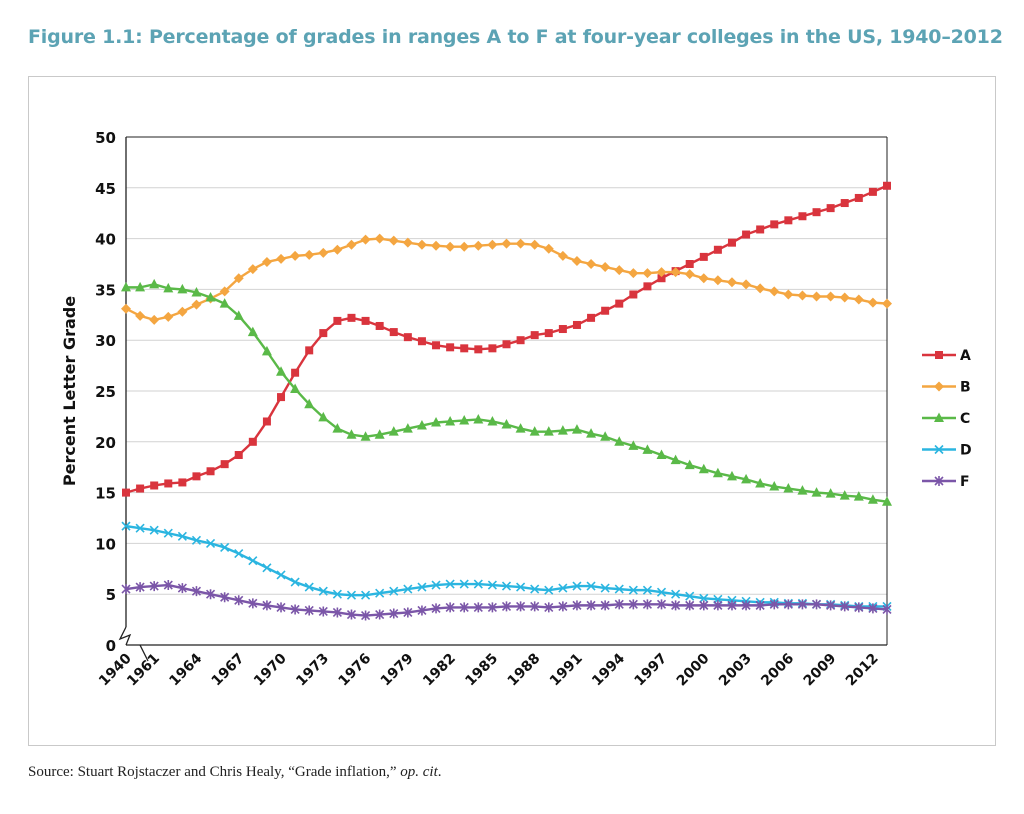 The width and height of the screenshot is (1024, 814). Describe the element at coordinates (661, 604) in the screenshot. I see `point-F-1997` at that location.